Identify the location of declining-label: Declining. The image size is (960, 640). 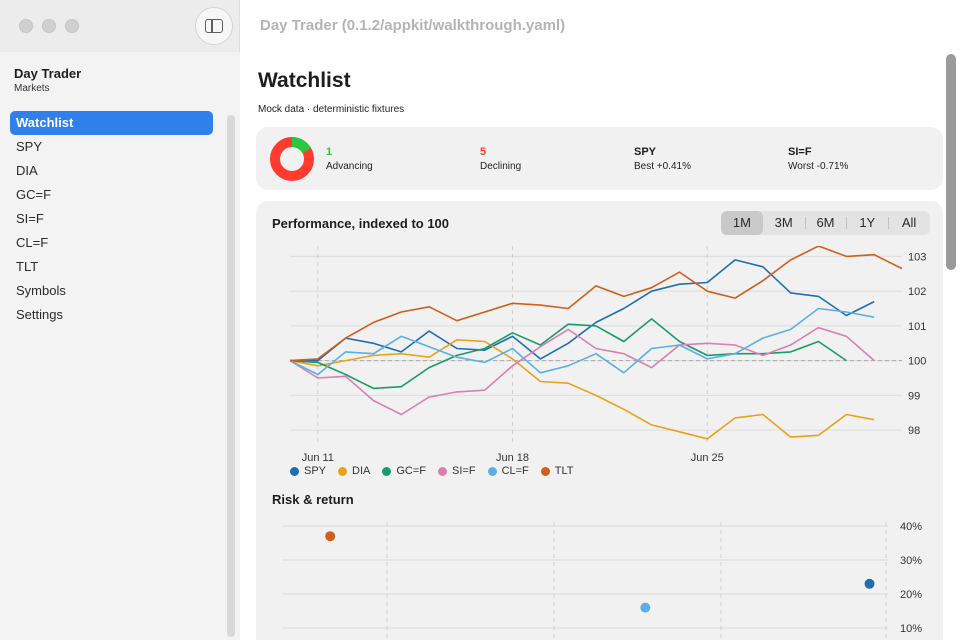
(501, 166).